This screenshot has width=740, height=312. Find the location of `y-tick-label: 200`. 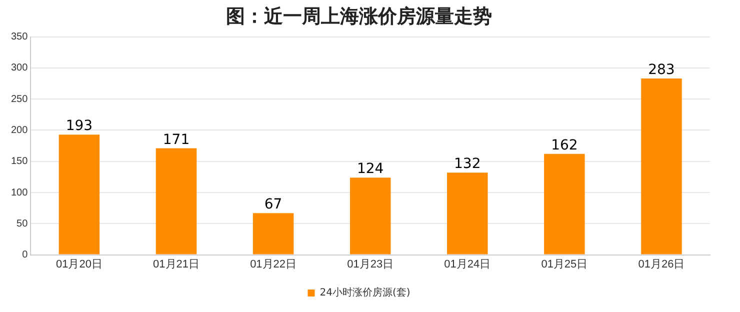

y-tick-label: 200 is located at coordinates (19, 130).